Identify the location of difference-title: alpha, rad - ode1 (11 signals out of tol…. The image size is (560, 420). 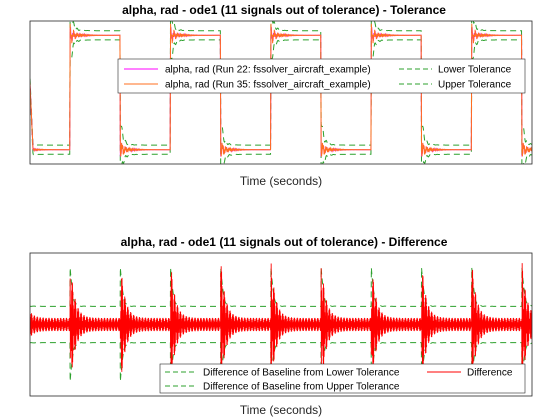
(284, 242).